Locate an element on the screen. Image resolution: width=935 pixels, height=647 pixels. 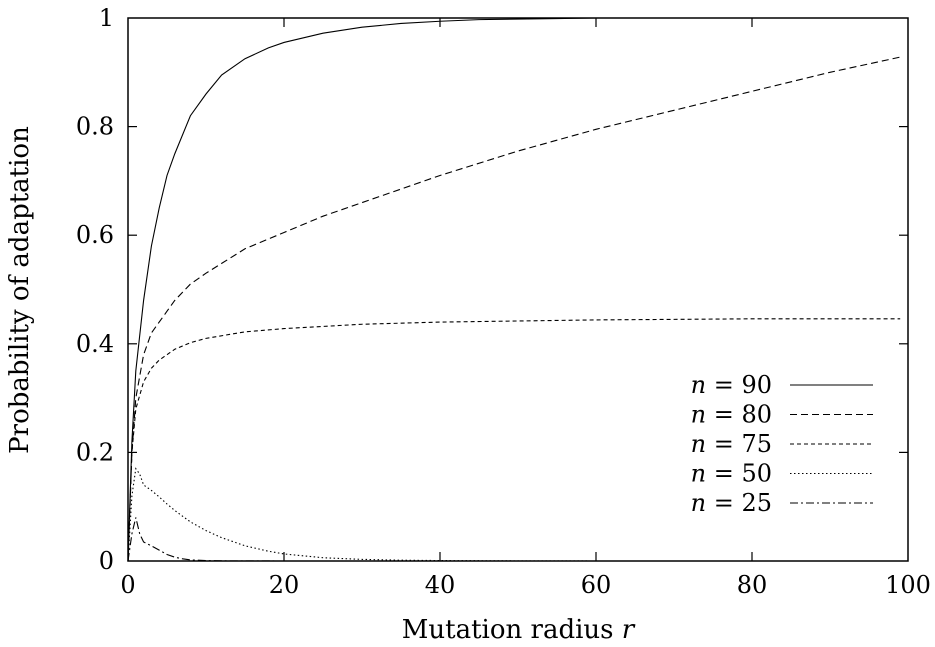
y-tick-label: 0.6 is located at coordinates (95, 235).